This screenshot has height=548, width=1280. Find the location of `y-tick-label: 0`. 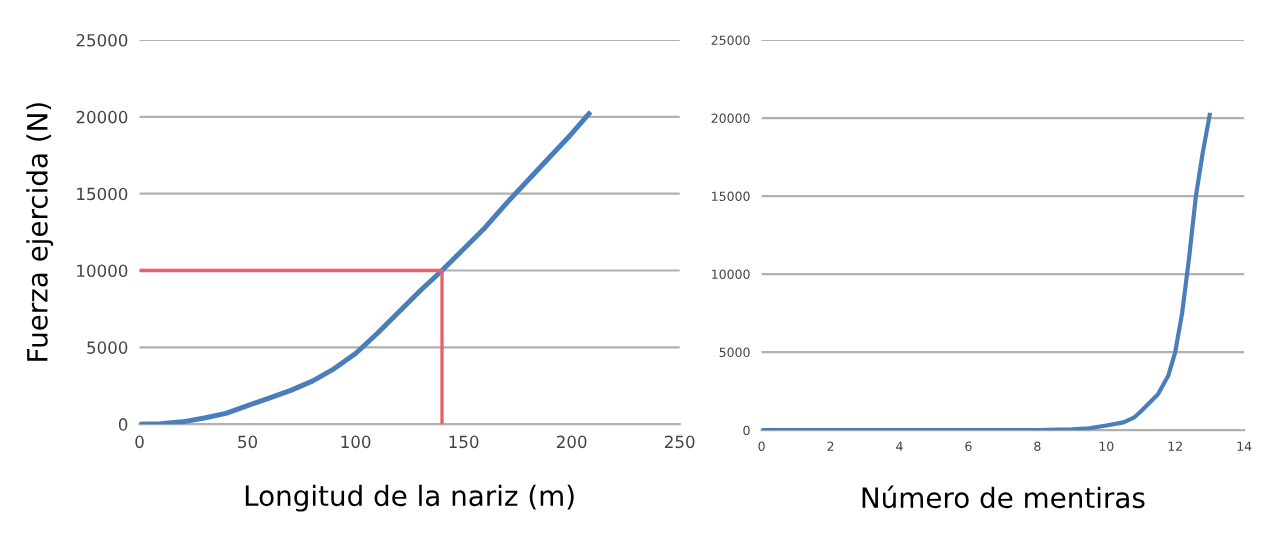

y-tick-label: 0 is located at coordinates (123, 424).